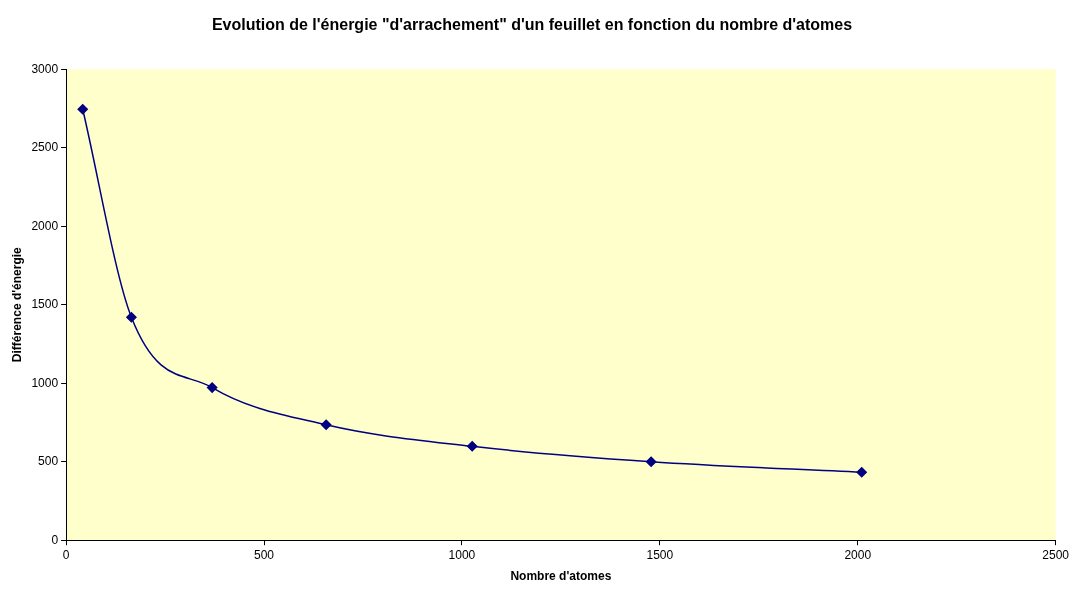 The height and width of the screenshot is (592, 1072). Describe the element at coordinates (264, 554) in the screenshot. I see `x-tick-label: 500` at that location.